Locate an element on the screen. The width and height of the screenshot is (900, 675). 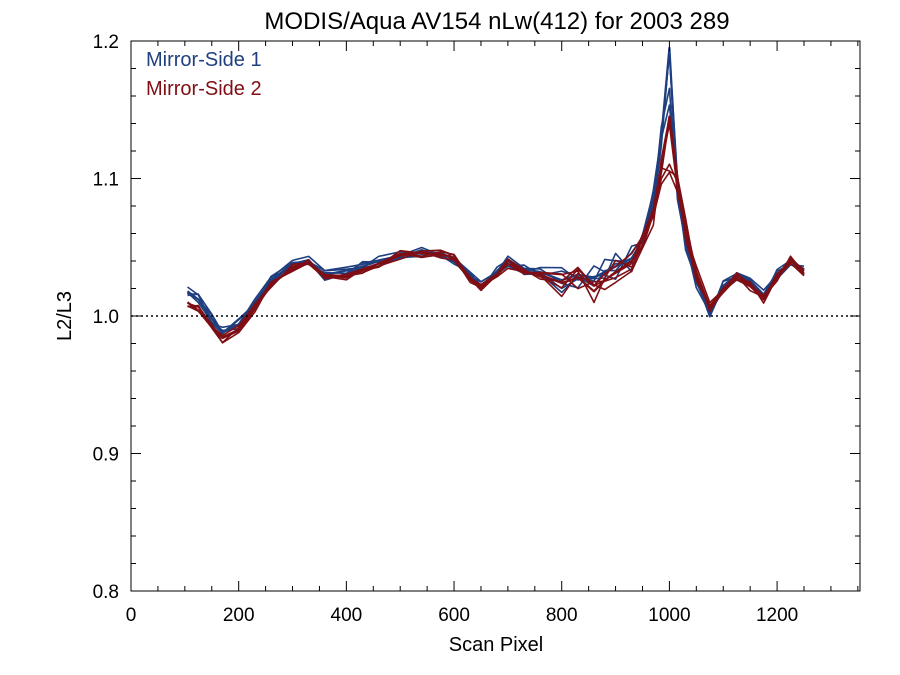
legend: Mirror-Side 1 Mirror-Side 2 is located at coordinates (204, 74).